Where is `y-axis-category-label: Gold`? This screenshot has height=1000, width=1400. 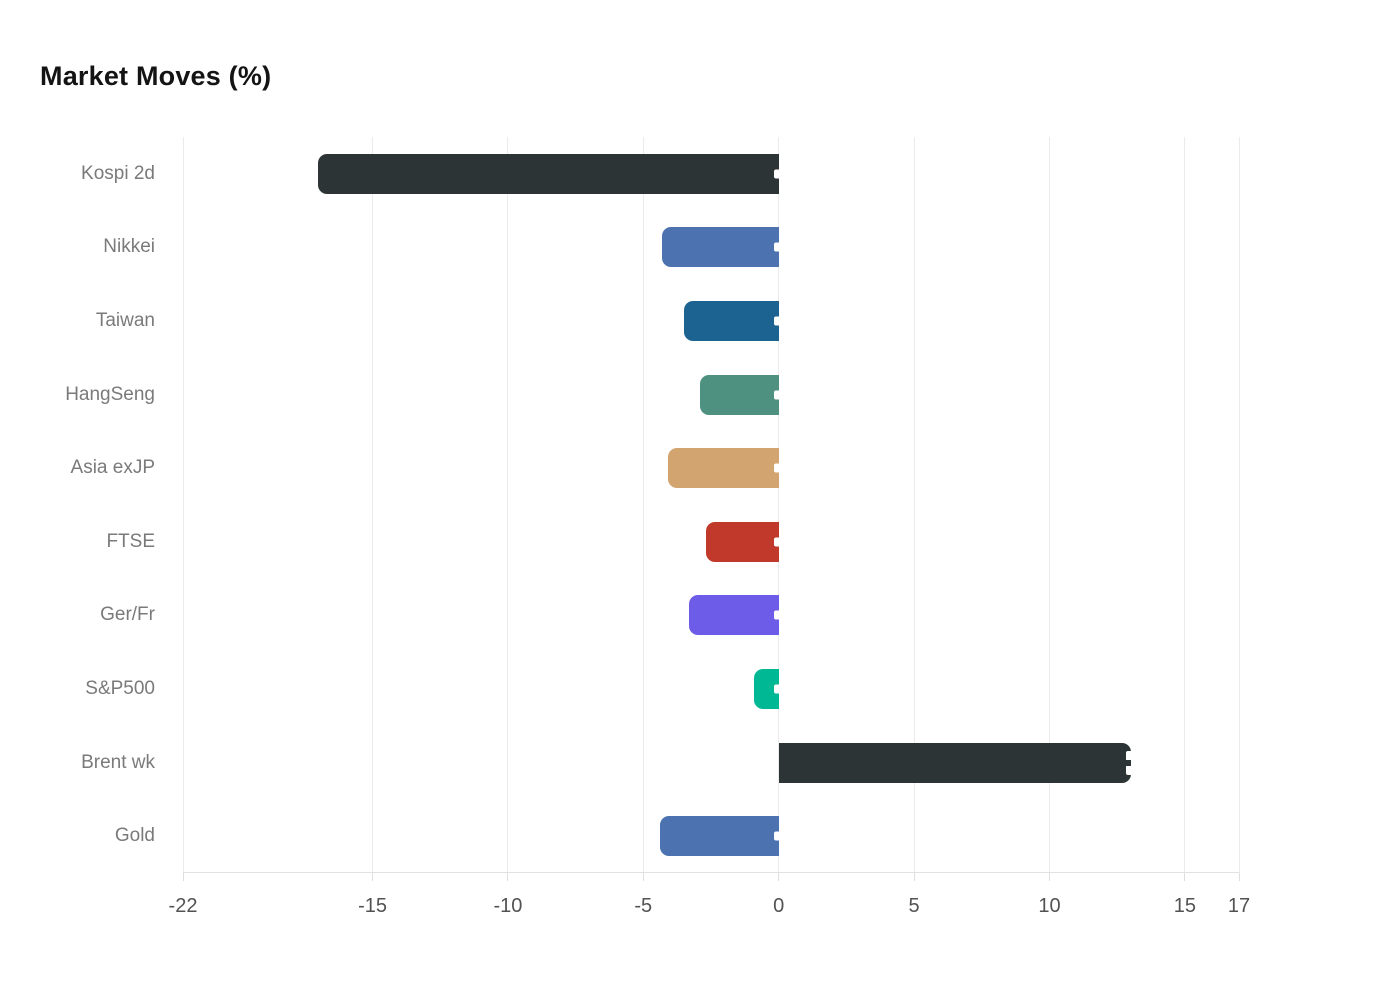 y-axis-category-label: Gold is located at coordinates (134, 836).